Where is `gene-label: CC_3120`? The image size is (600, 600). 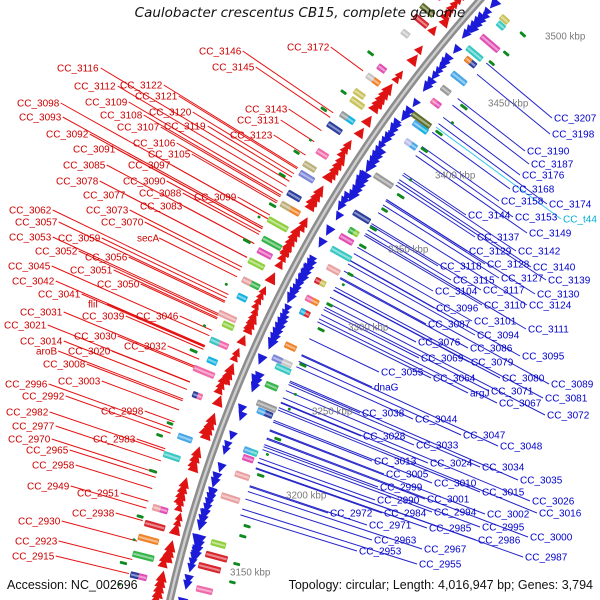
gene-label: CC_3120 is located at coordinates (170, 113).